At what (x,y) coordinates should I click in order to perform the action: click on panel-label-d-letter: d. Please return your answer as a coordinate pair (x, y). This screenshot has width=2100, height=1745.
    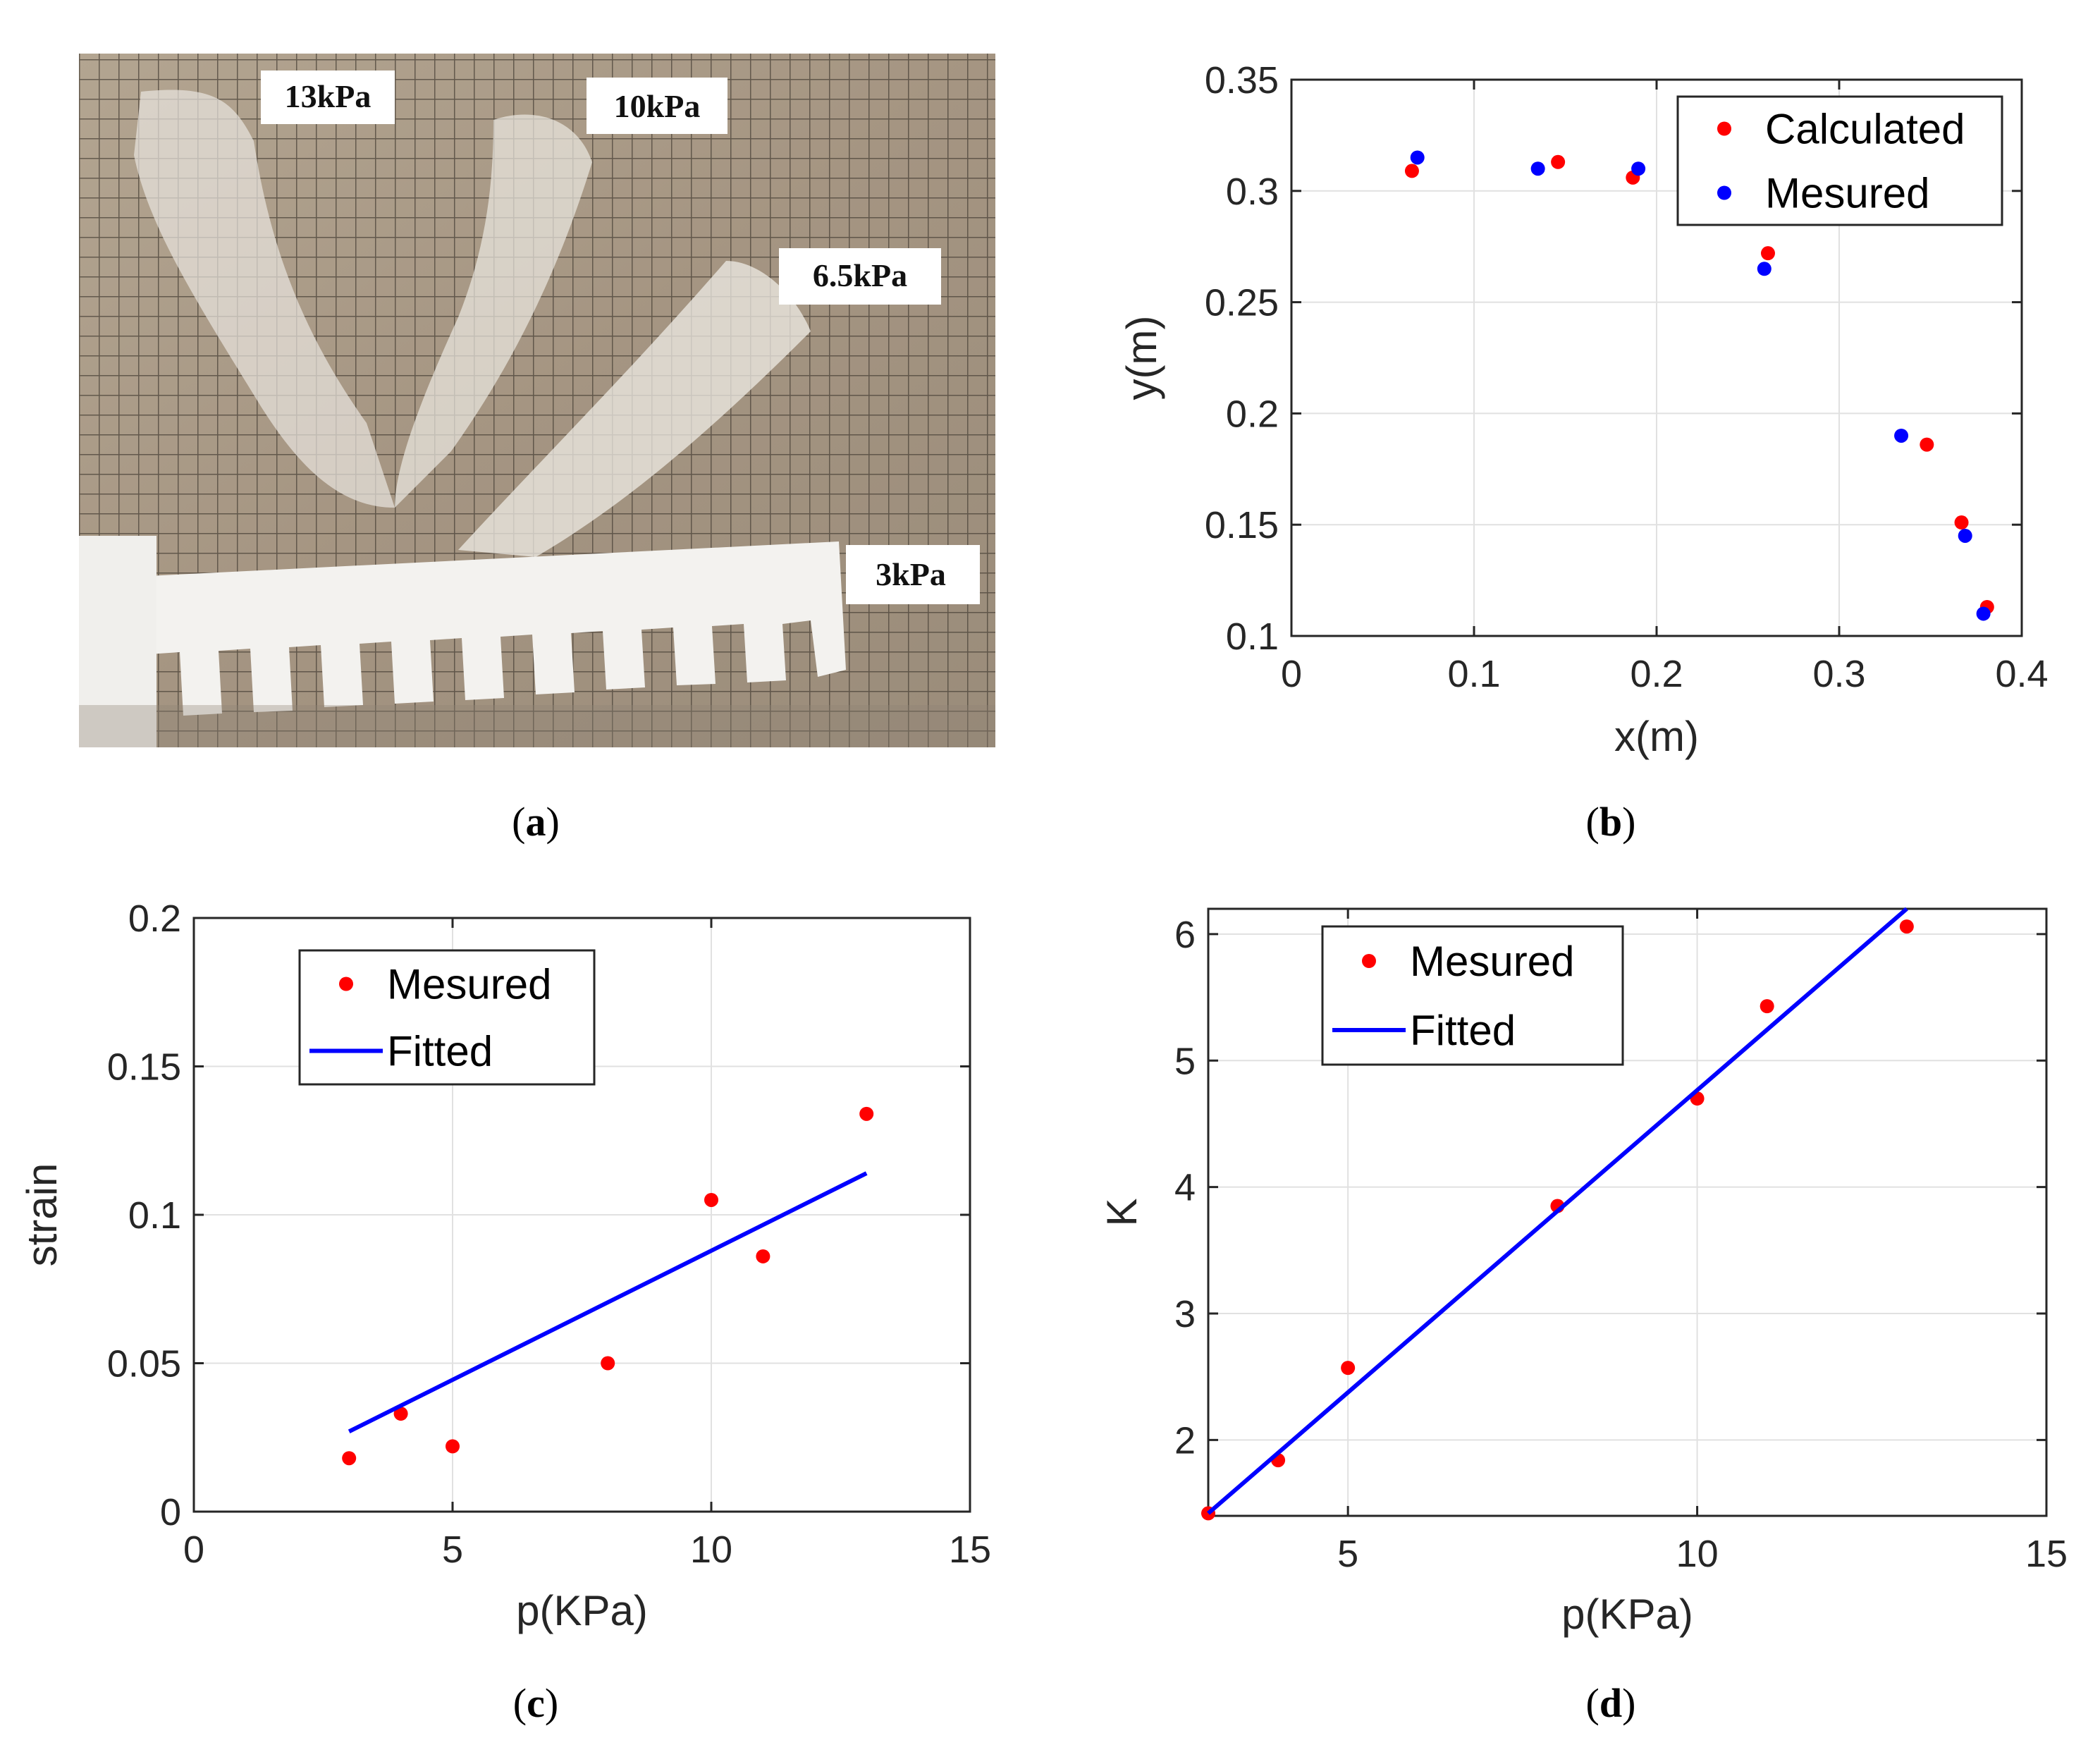
    Looking at the image, I should click on (1611, 1703).